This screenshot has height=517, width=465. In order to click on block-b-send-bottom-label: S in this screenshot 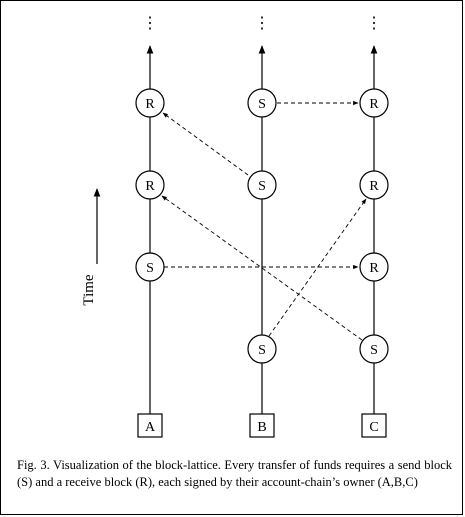, I will do `click(262, 350)`.